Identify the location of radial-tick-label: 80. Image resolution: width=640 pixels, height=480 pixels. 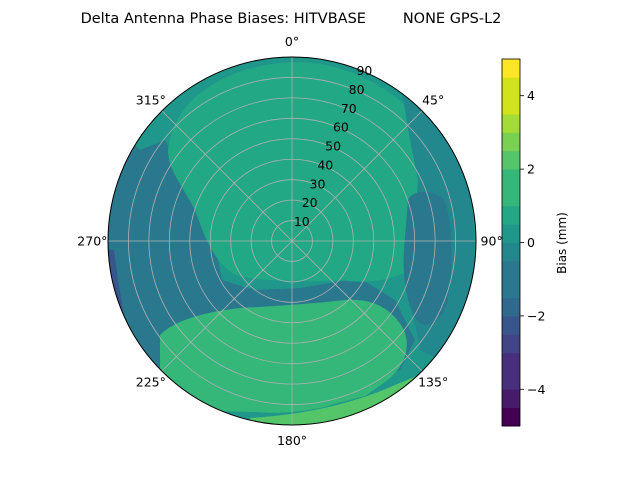
(357, 89).